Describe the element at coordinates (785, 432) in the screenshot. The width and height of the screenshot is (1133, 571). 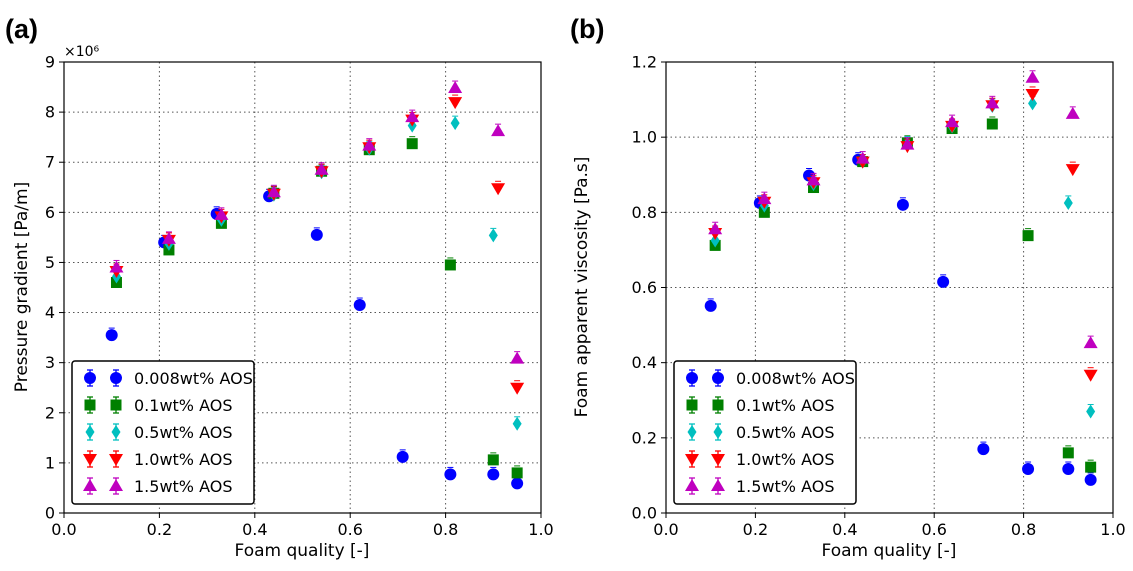
I see `legend-label: 0.5wt% AOS` at that location.